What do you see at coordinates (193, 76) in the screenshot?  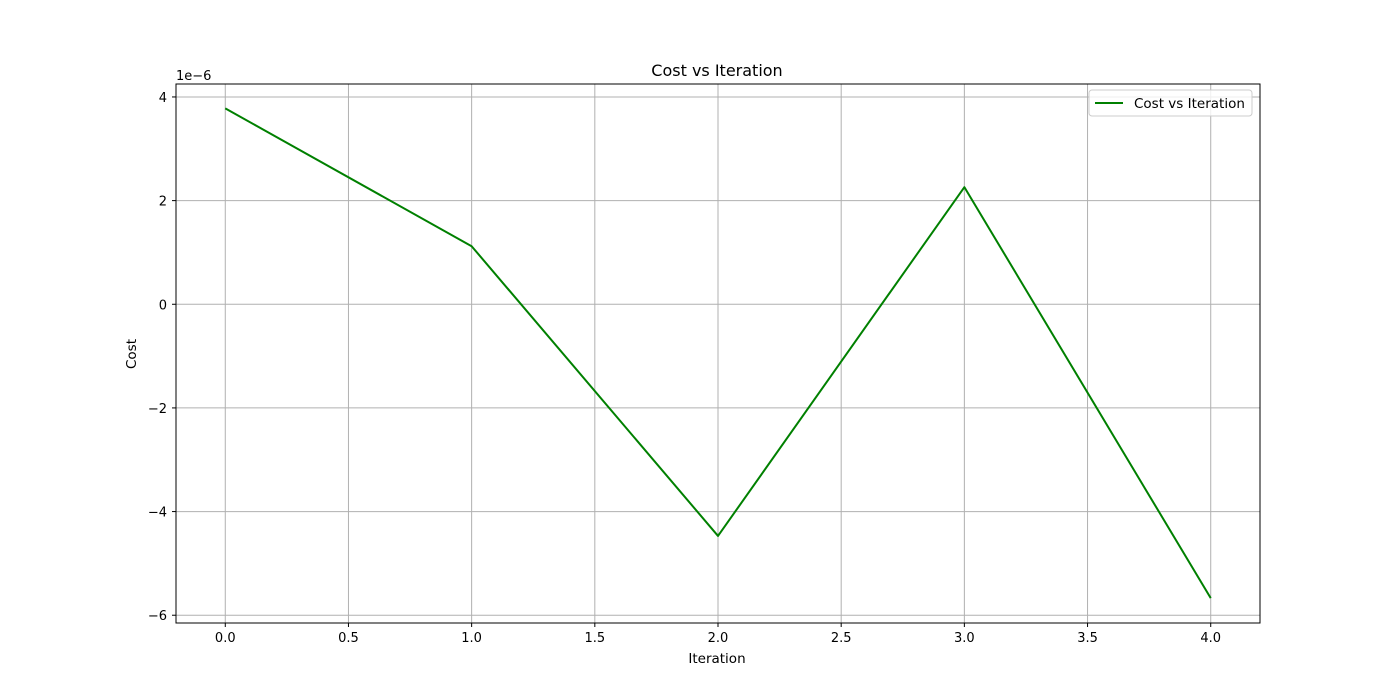 I see `y-axis-offset-label: 1e−6` at bounding box center [193, 76].